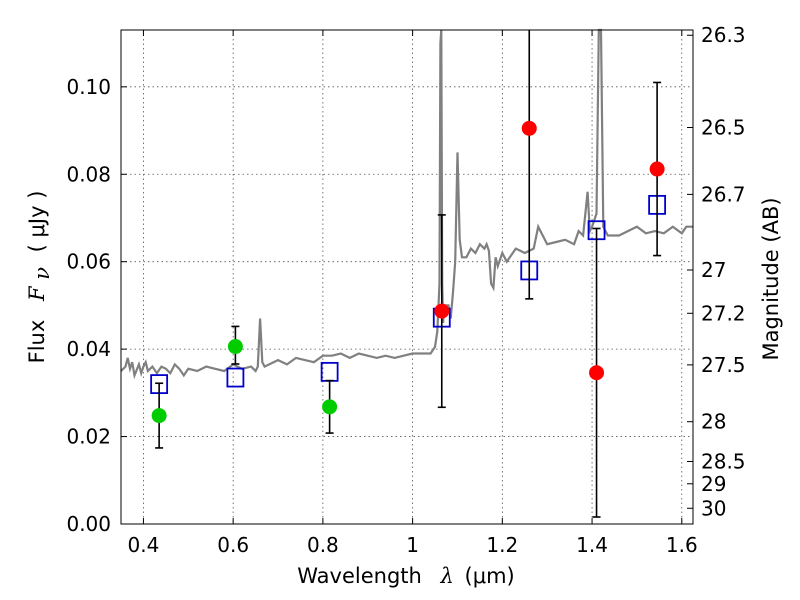 This screenshot has width=800, height=600. Describe the element at coordinates (37, 222) in the screenshot. I see `y-axis-label-unit: ( μJy )` at that location.